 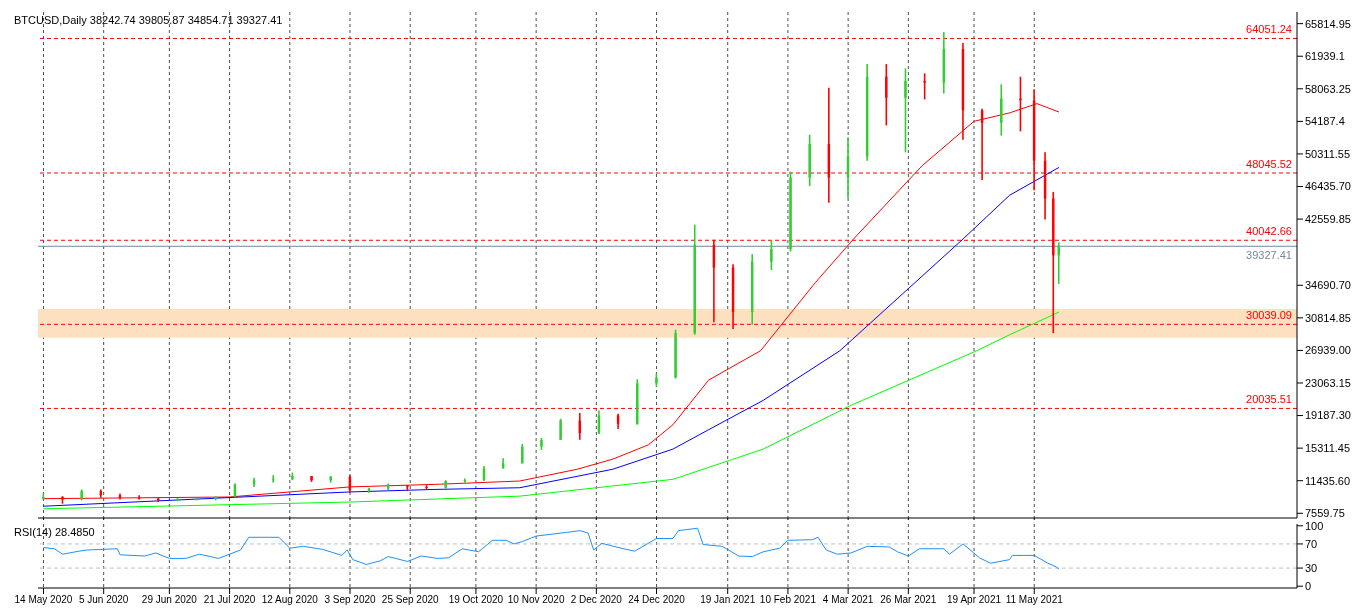 I want to click on ref-line-label: 20035.51, so click(x=1269, y=399).